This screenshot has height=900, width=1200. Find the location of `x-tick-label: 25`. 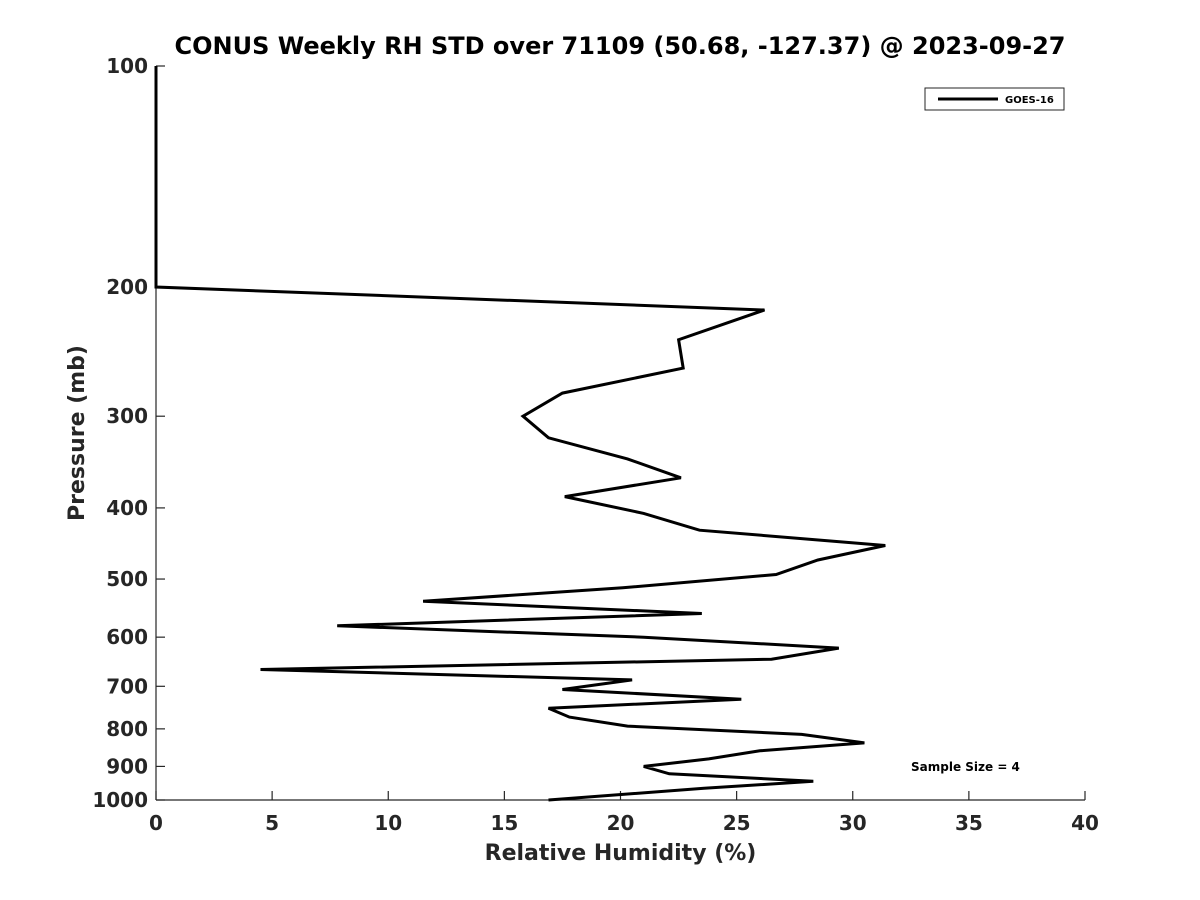

x-tick-label: 25 is located at coordinates (737, 823).